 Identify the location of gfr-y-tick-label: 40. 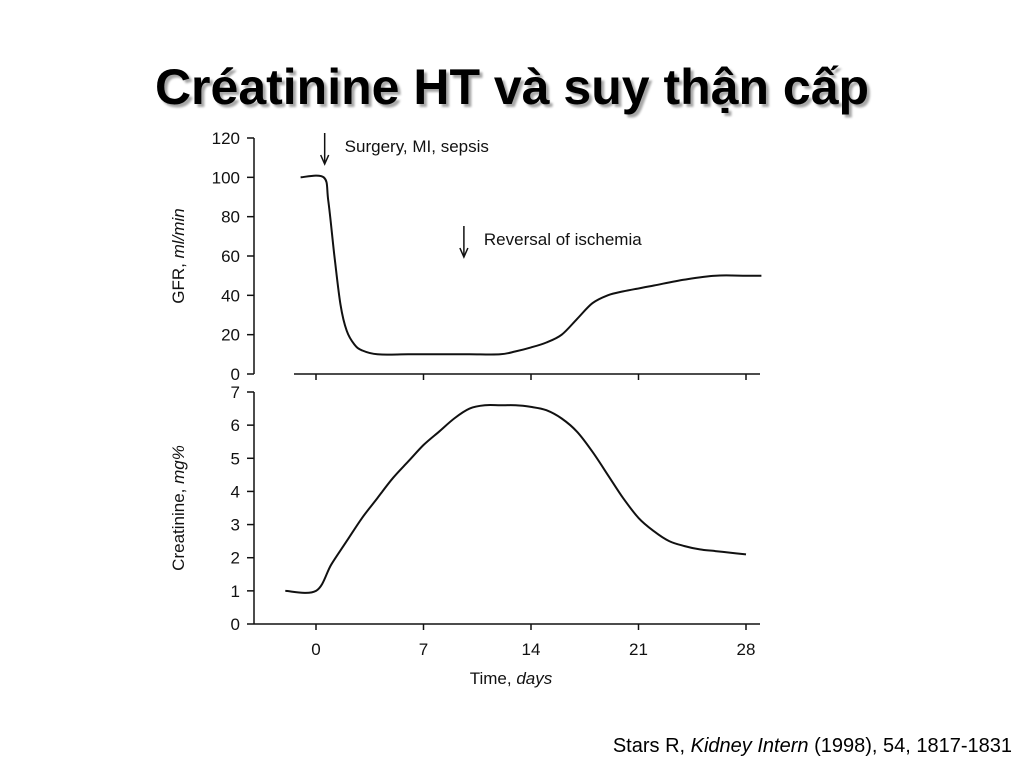
(230, 295).